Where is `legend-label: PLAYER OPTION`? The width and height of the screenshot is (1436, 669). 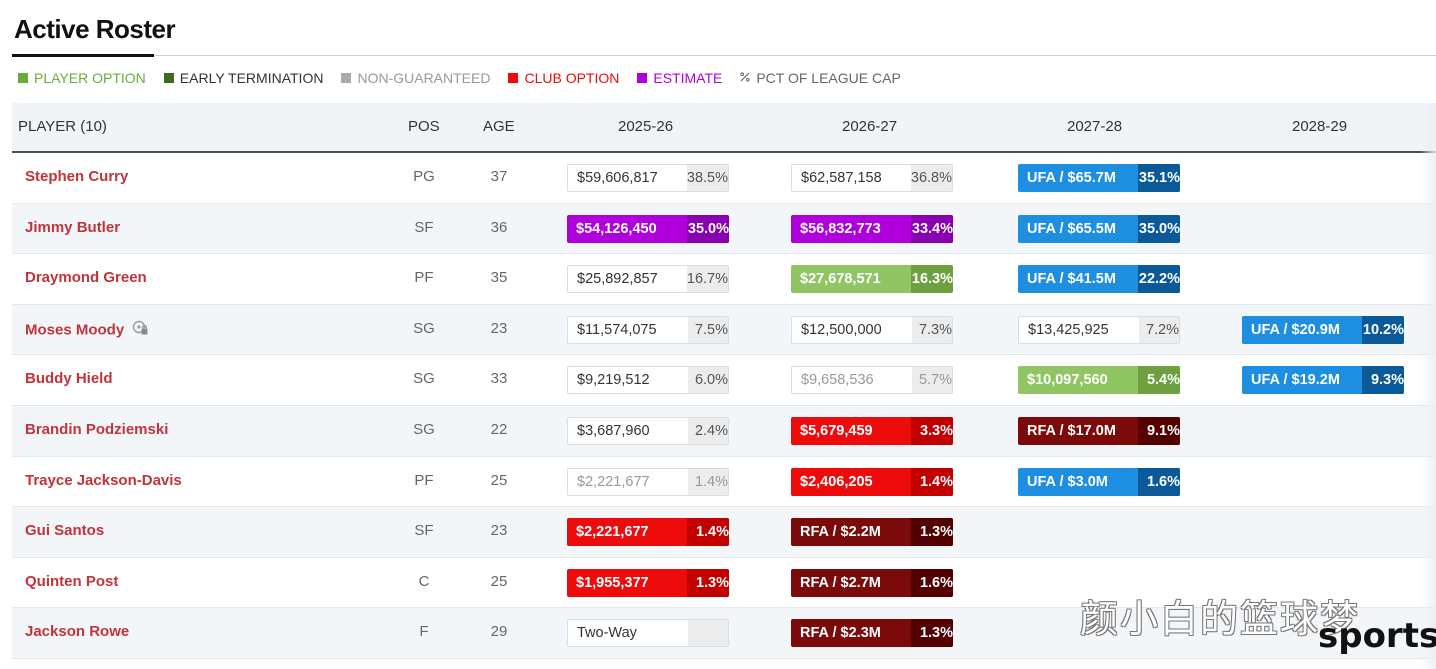
legend-label: PLAYER OPTION is located at coordinates (90, 78).